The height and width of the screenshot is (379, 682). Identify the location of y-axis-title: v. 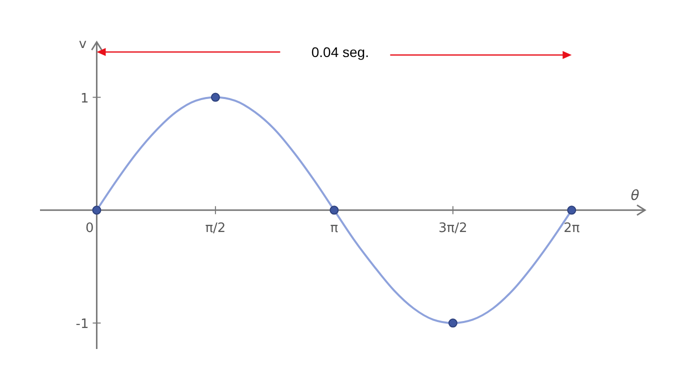
(82, 44).